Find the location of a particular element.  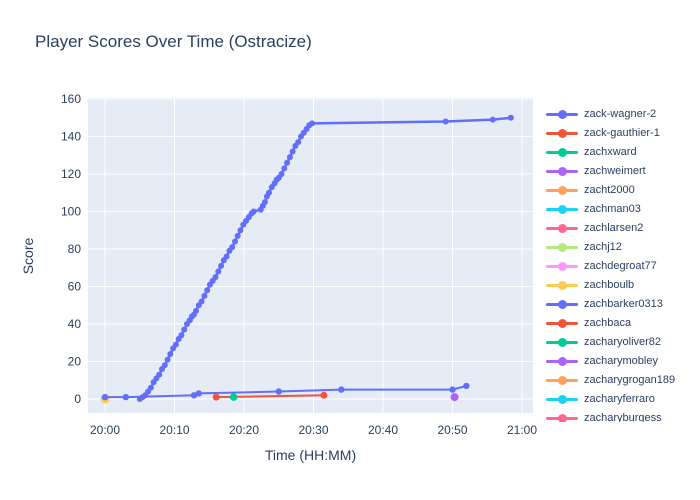

x-tick-label: 21:00 is located at coordinates (522, 430).